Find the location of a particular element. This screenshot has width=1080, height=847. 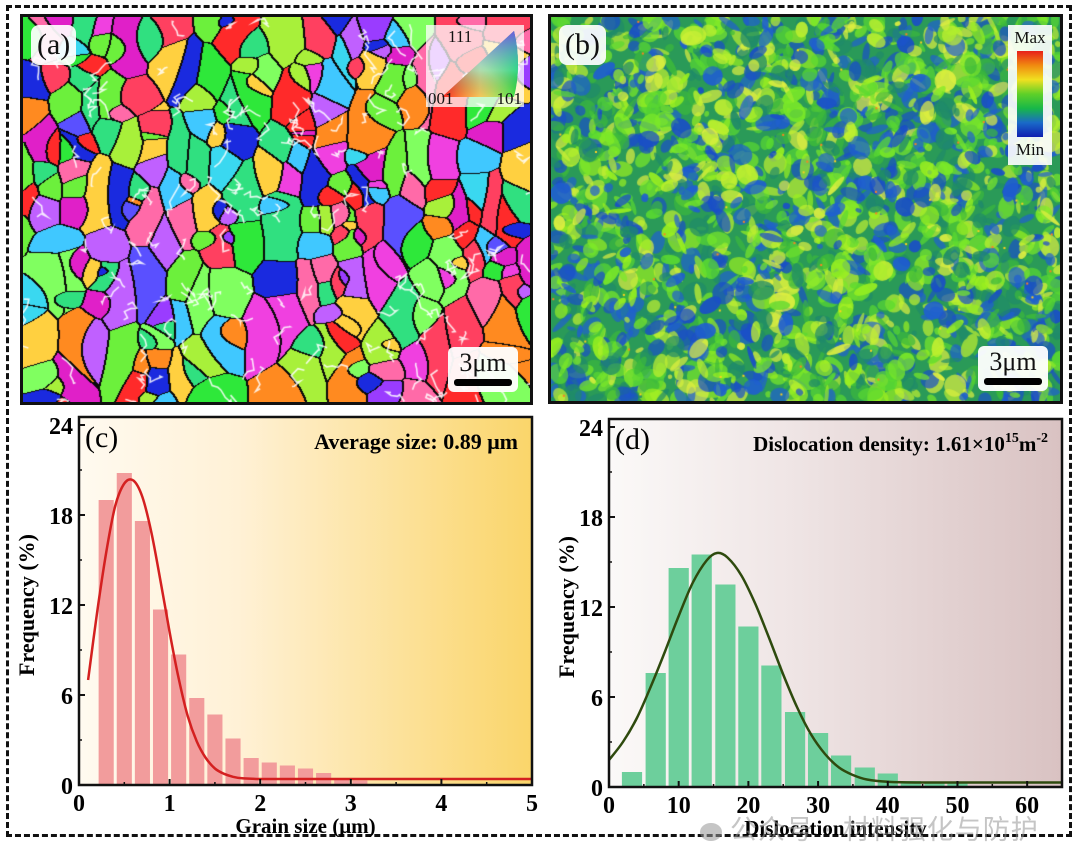

colorbar-min-label: Min is located at coordinates (1030, 149).